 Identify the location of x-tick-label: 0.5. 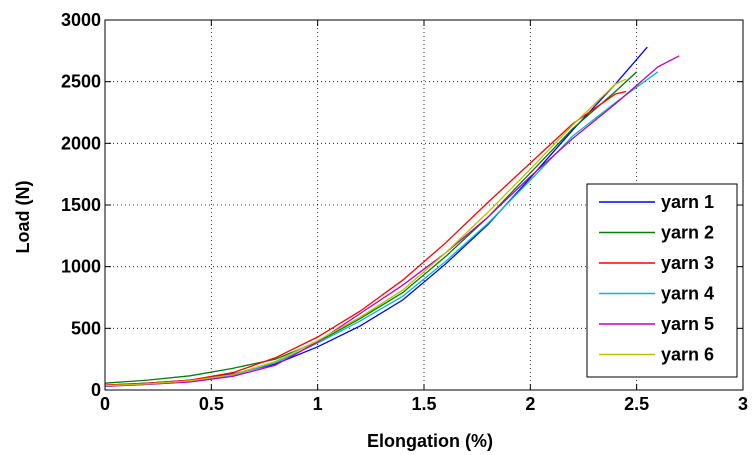
(211, 404).